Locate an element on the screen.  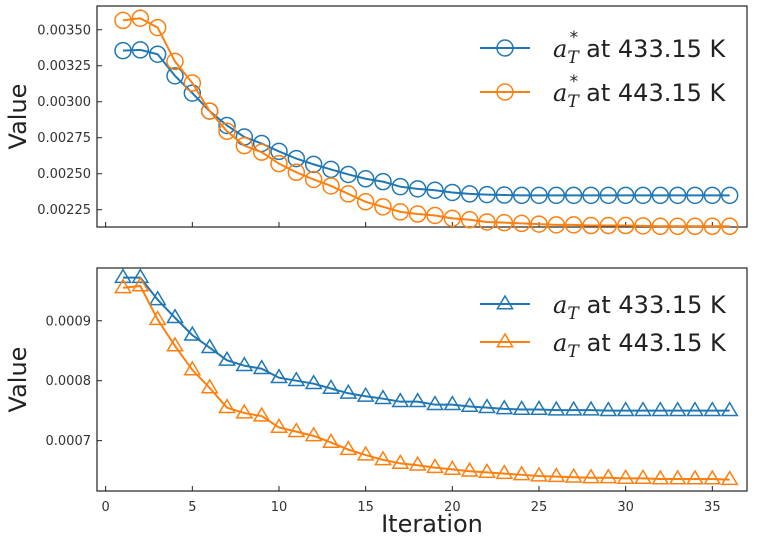
y-tick-label: 0.0007 is located at coordinates (69, 441).